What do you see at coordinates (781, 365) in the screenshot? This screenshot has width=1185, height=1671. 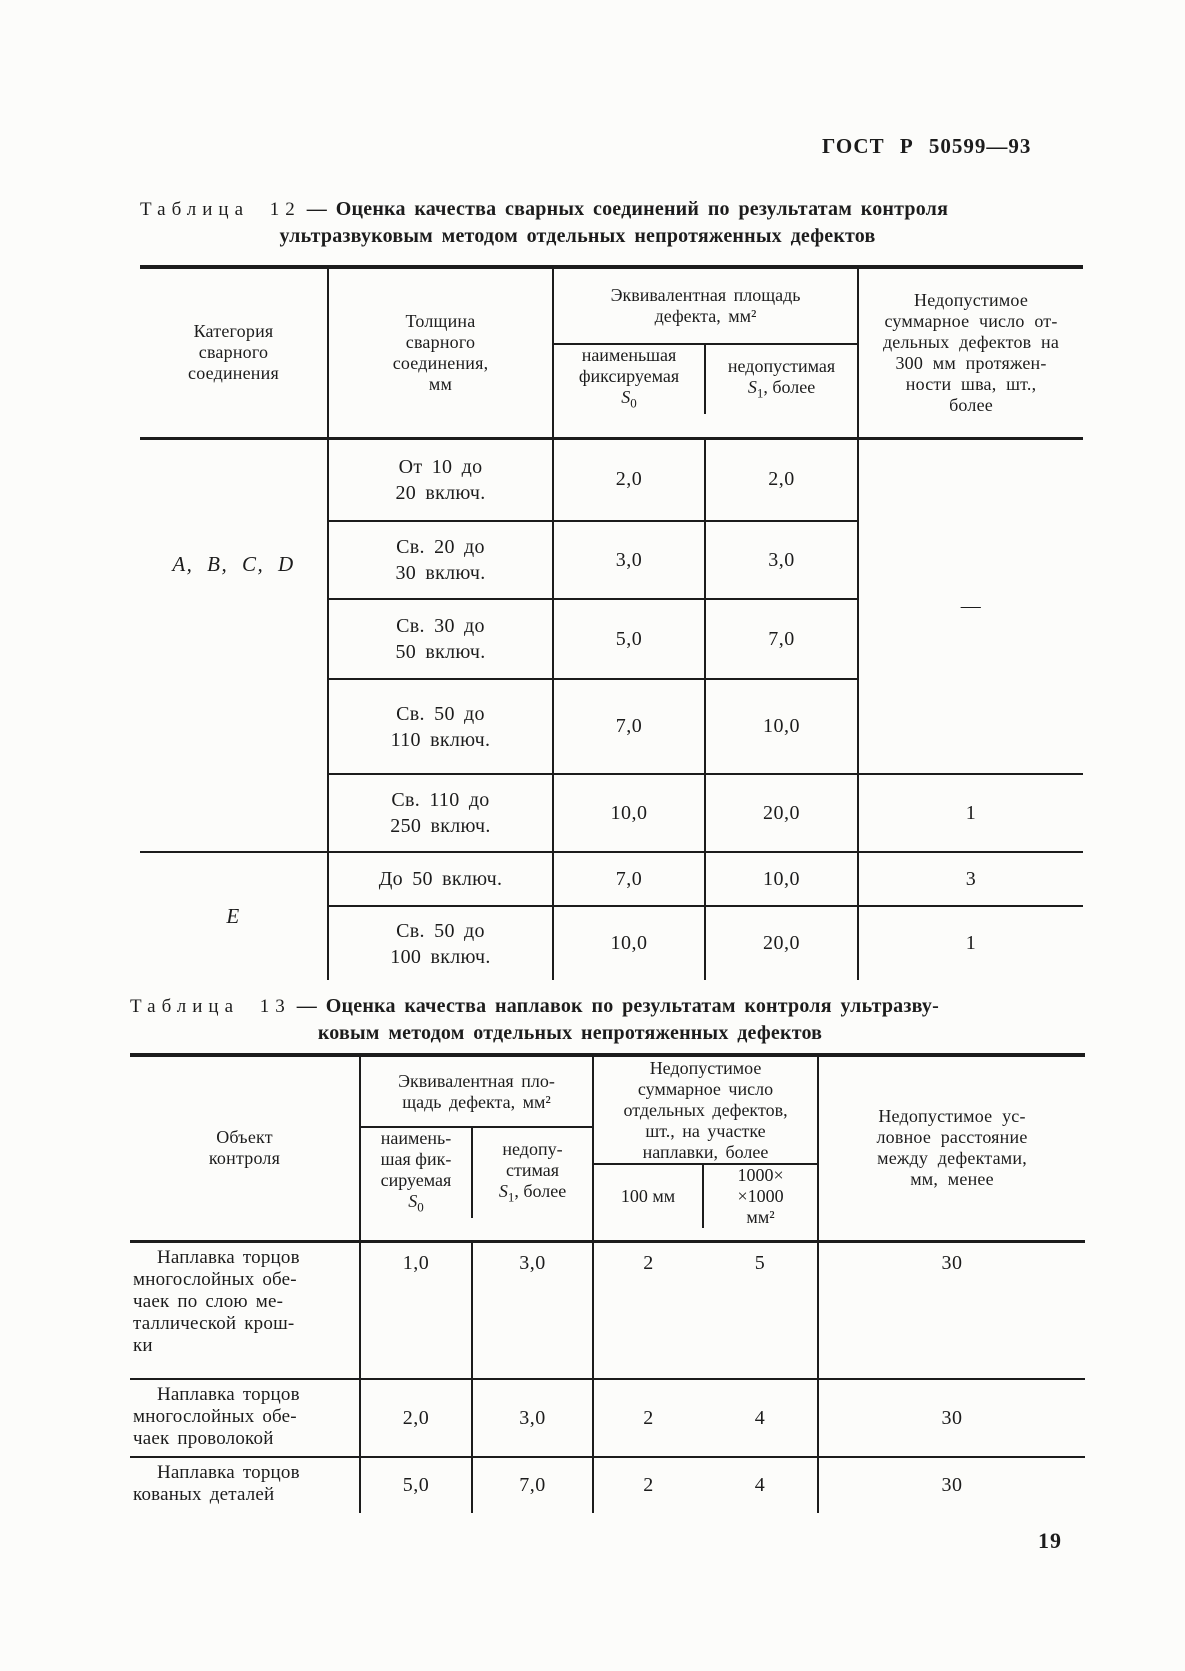 I see `header-s1-text: недопустимая` at bounding box center [781, 365].